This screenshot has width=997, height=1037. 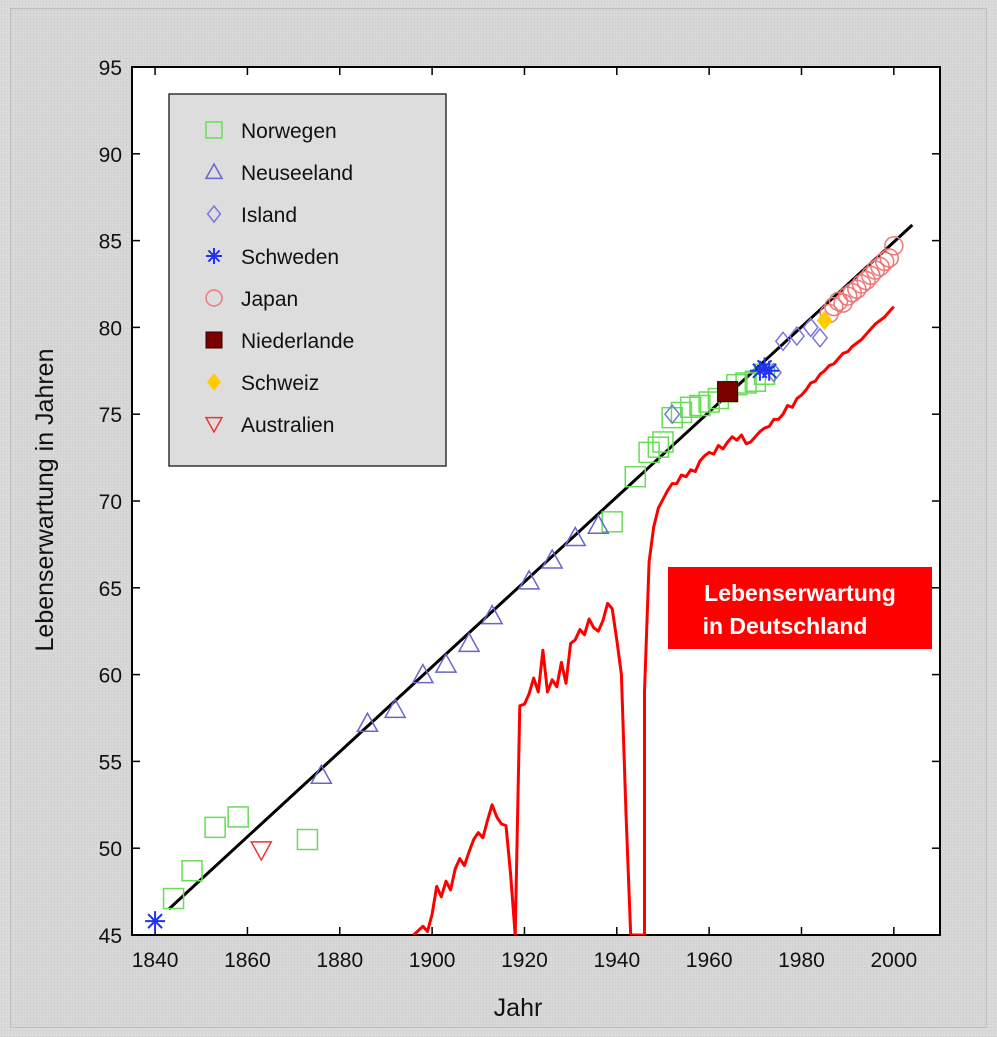 I want to click on y-tick-label: 55, so click(x=110, y=762).